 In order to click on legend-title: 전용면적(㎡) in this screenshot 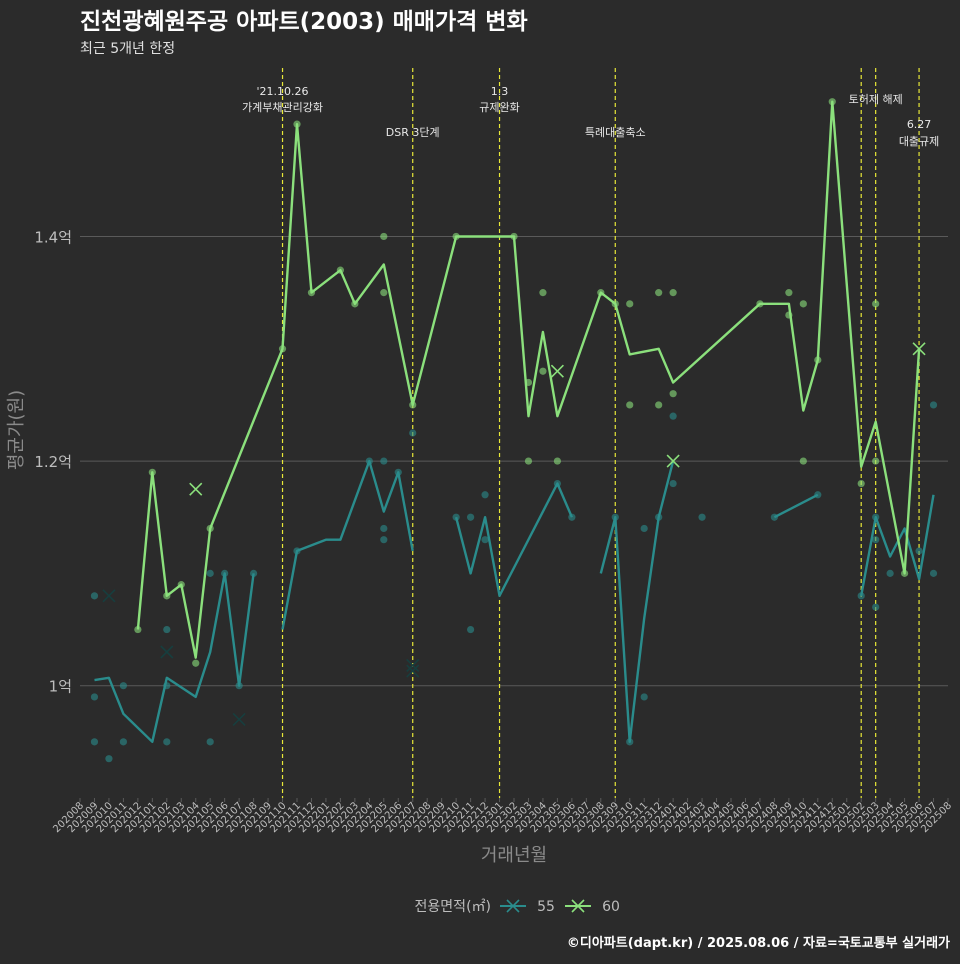, I will do `click(453, 907)`.